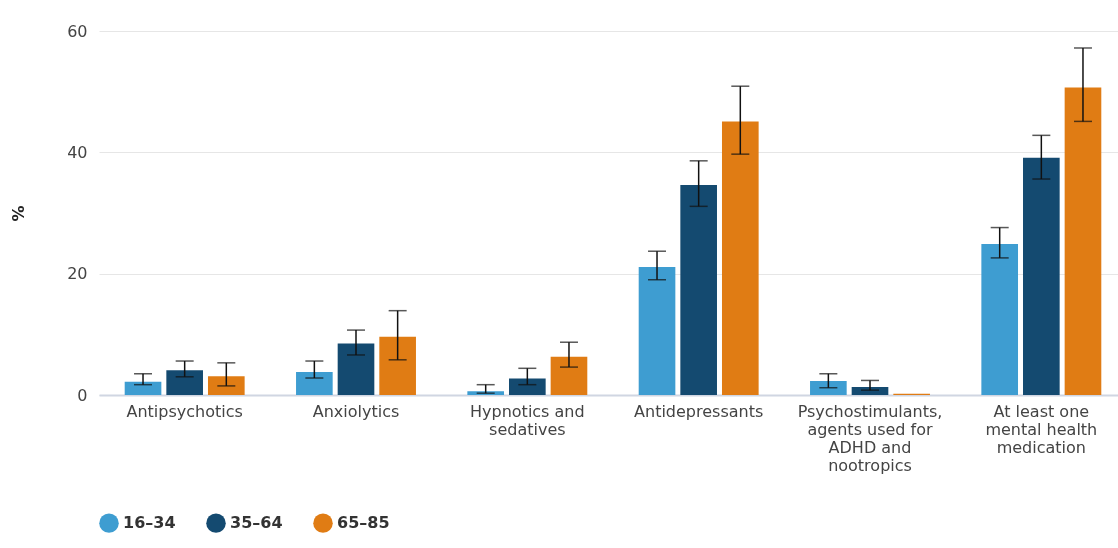 The height and width of the screenshot is (548, 1118). What do you see at coordinates (19, 213) in the screenshot?
I see `y-axis-title: %` at bounding box center [19, 213].